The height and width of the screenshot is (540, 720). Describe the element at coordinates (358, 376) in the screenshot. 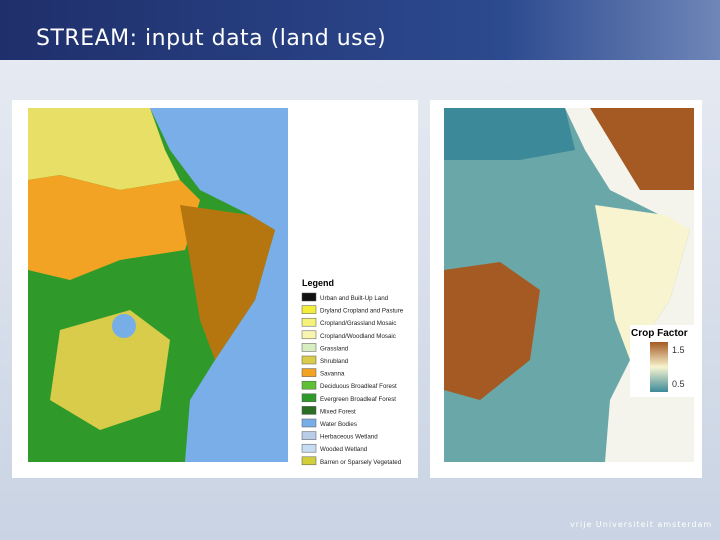

I see `legend-bg` at that location.